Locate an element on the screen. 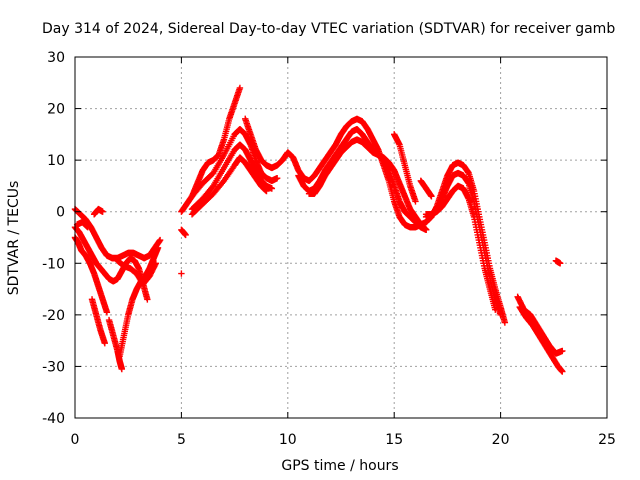 This screenshot has height=480, width=640. y-tick-label: 30 is located at coordinates (56, 58).